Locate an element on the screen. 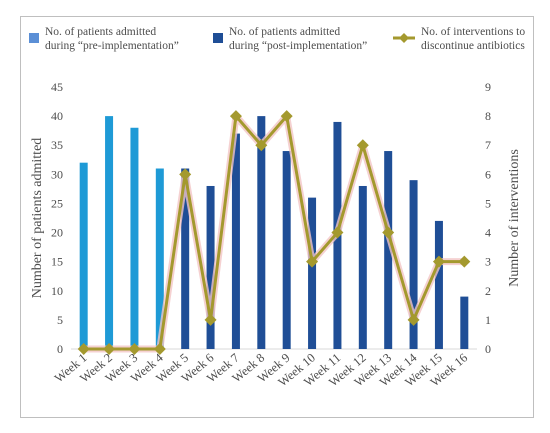 The height and width of the screenshot is (433, 550). legend-label: No. of interventions to is located at coordinates (473, 32).